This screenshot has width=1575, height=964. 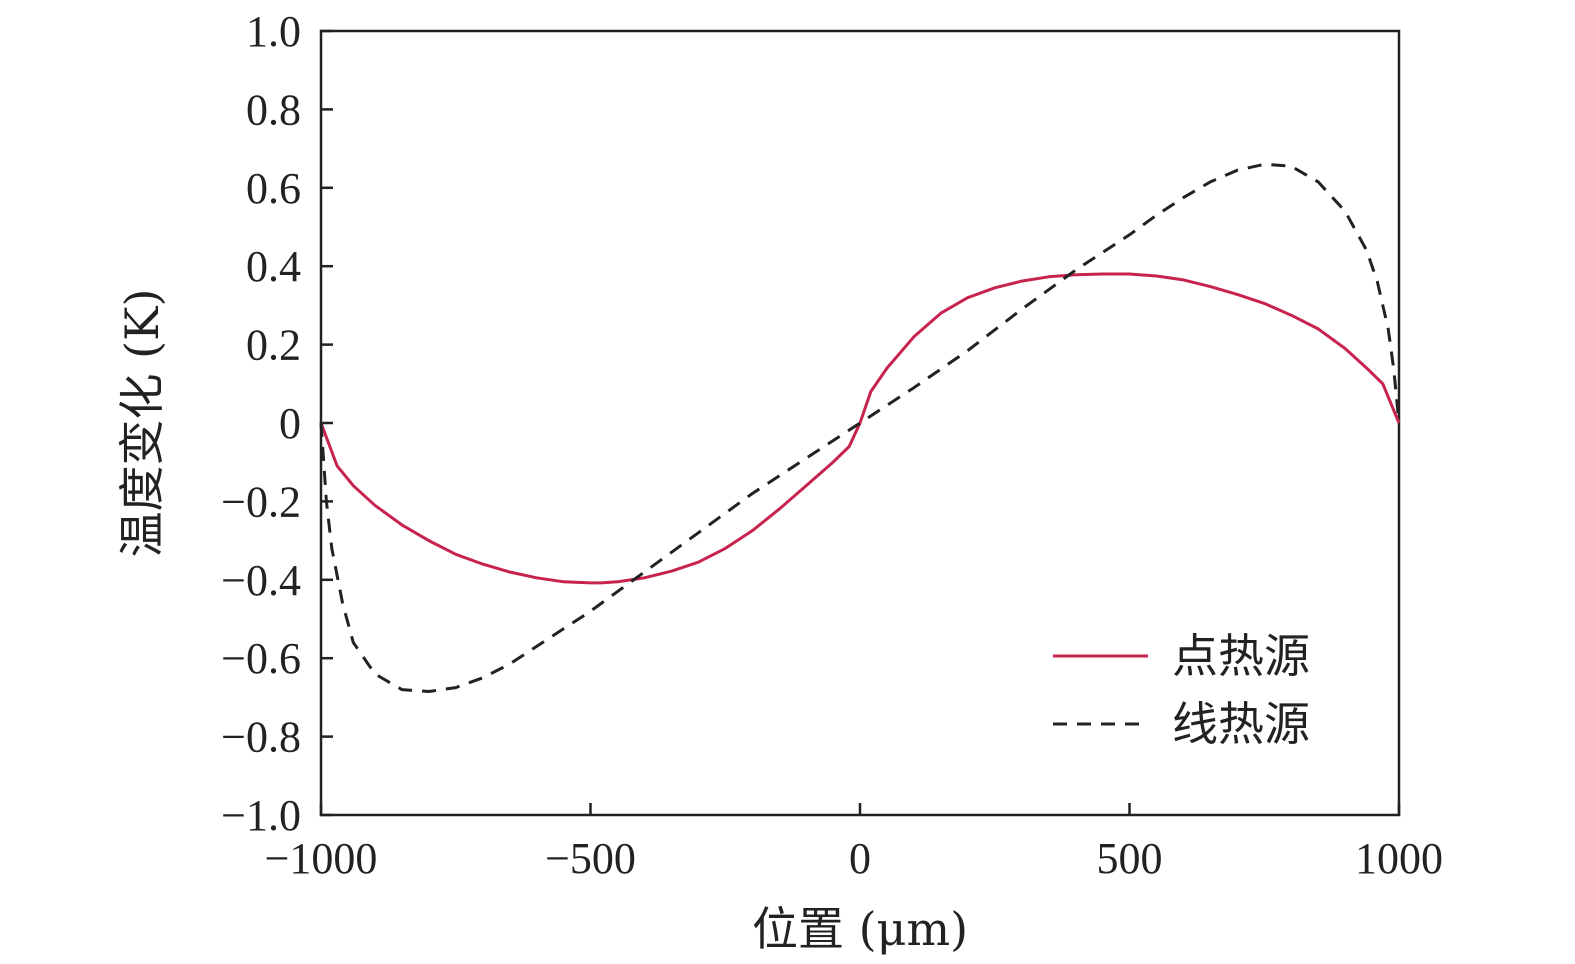 I want to click on x-tick-label: −1000, so click(x=321, y=858).